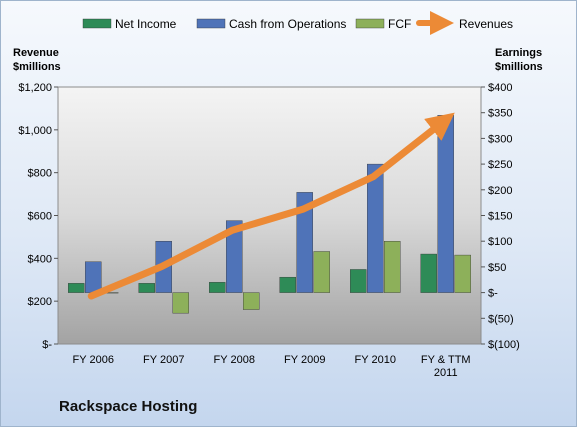 The height and width of the screenshot is (427, 577). What do you see at coordinates (35, 131) in the screenshot?
I see `left-axis-tick-label: $1,000` at bounding box center [35, 131].